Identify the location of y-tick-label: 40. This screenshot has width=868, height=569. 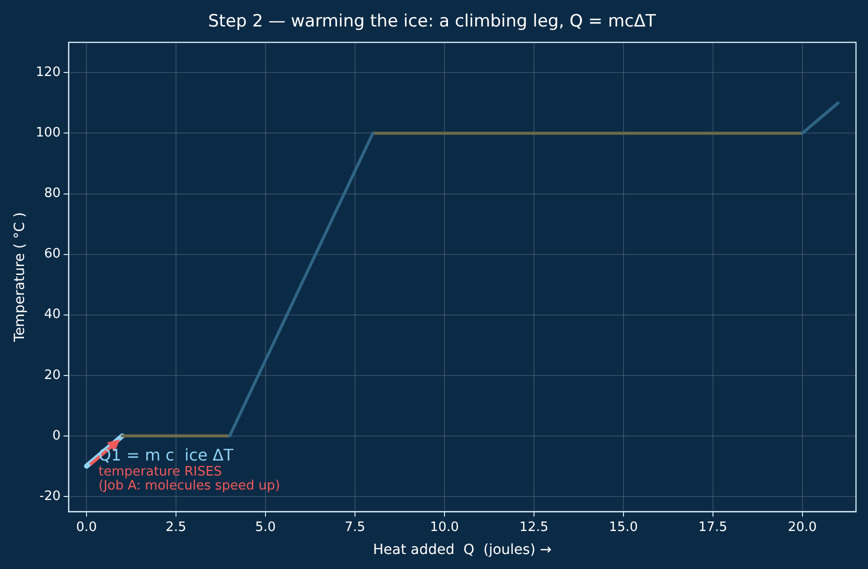
(52, 314).